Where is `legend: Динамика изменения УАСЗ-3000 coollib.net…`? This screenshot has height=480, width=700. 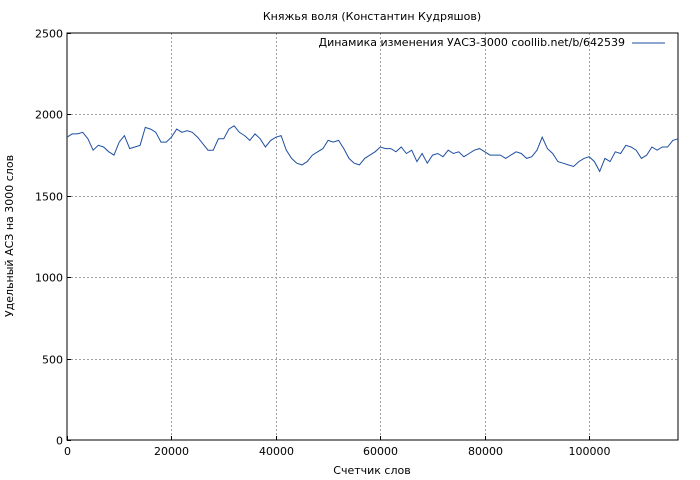
legend: Динамика изменения УАСЗ-3000 coollib.net… is located at coordinates (492, 42).